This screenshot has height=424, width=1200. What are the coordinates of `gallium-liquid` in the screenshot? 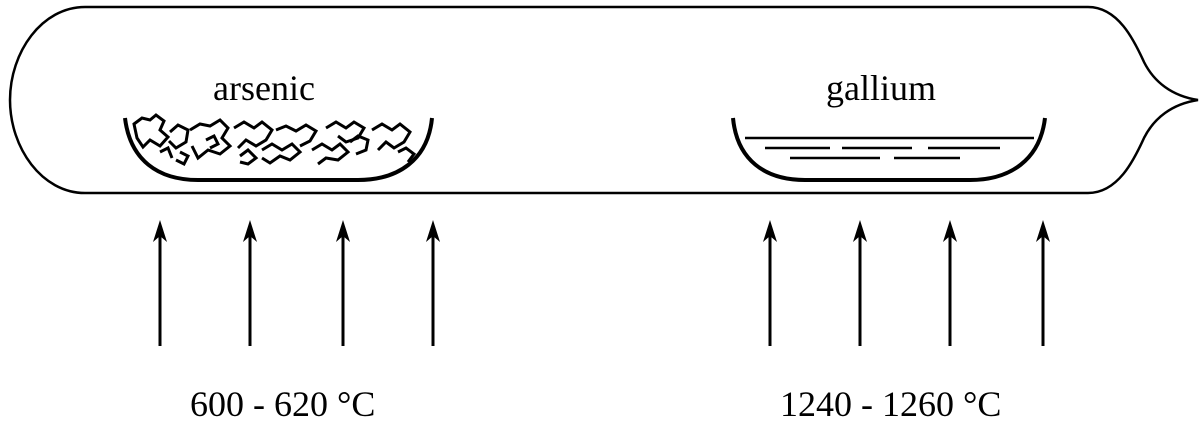 It's located at (889, 148).